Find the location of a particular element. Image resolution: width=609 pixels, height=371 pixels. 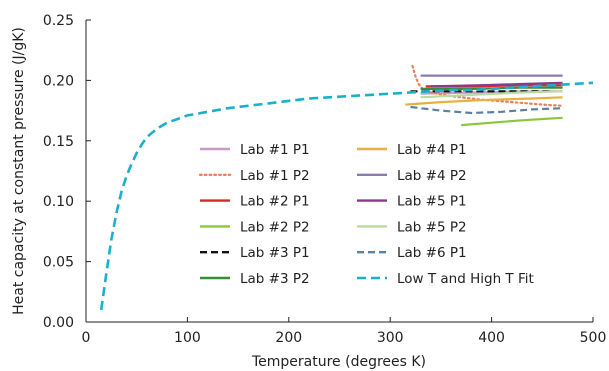

y-tick-label: 0.05 is located at coordinates (58, 263).